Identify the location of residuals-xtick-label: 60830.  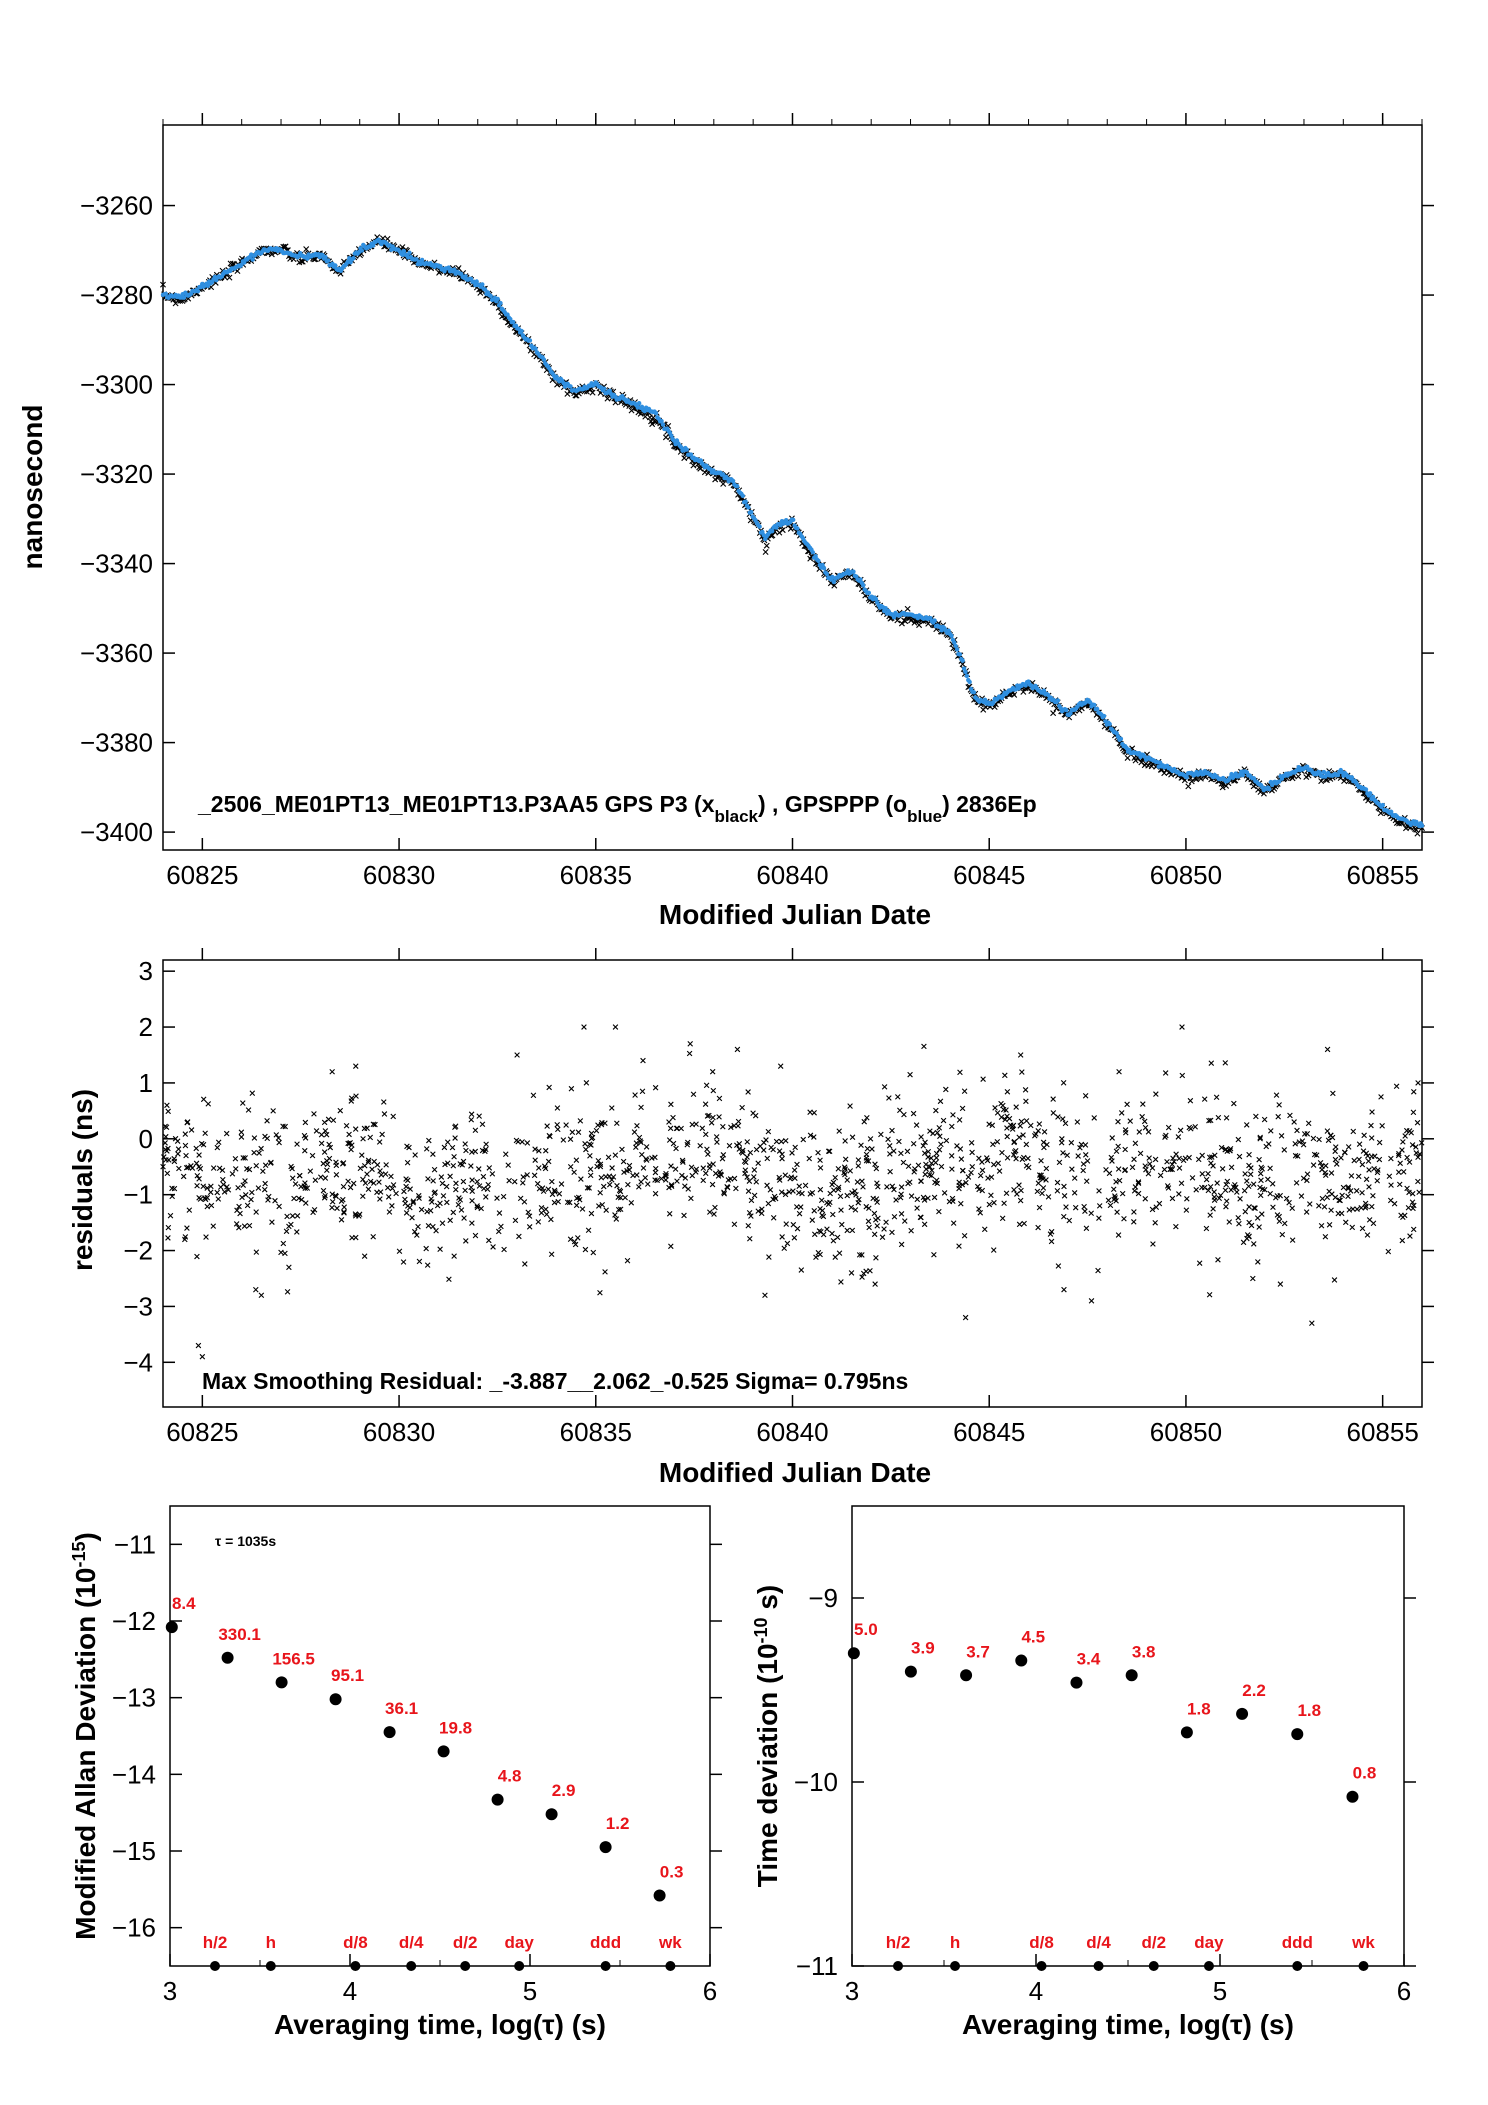
(399, 1432).